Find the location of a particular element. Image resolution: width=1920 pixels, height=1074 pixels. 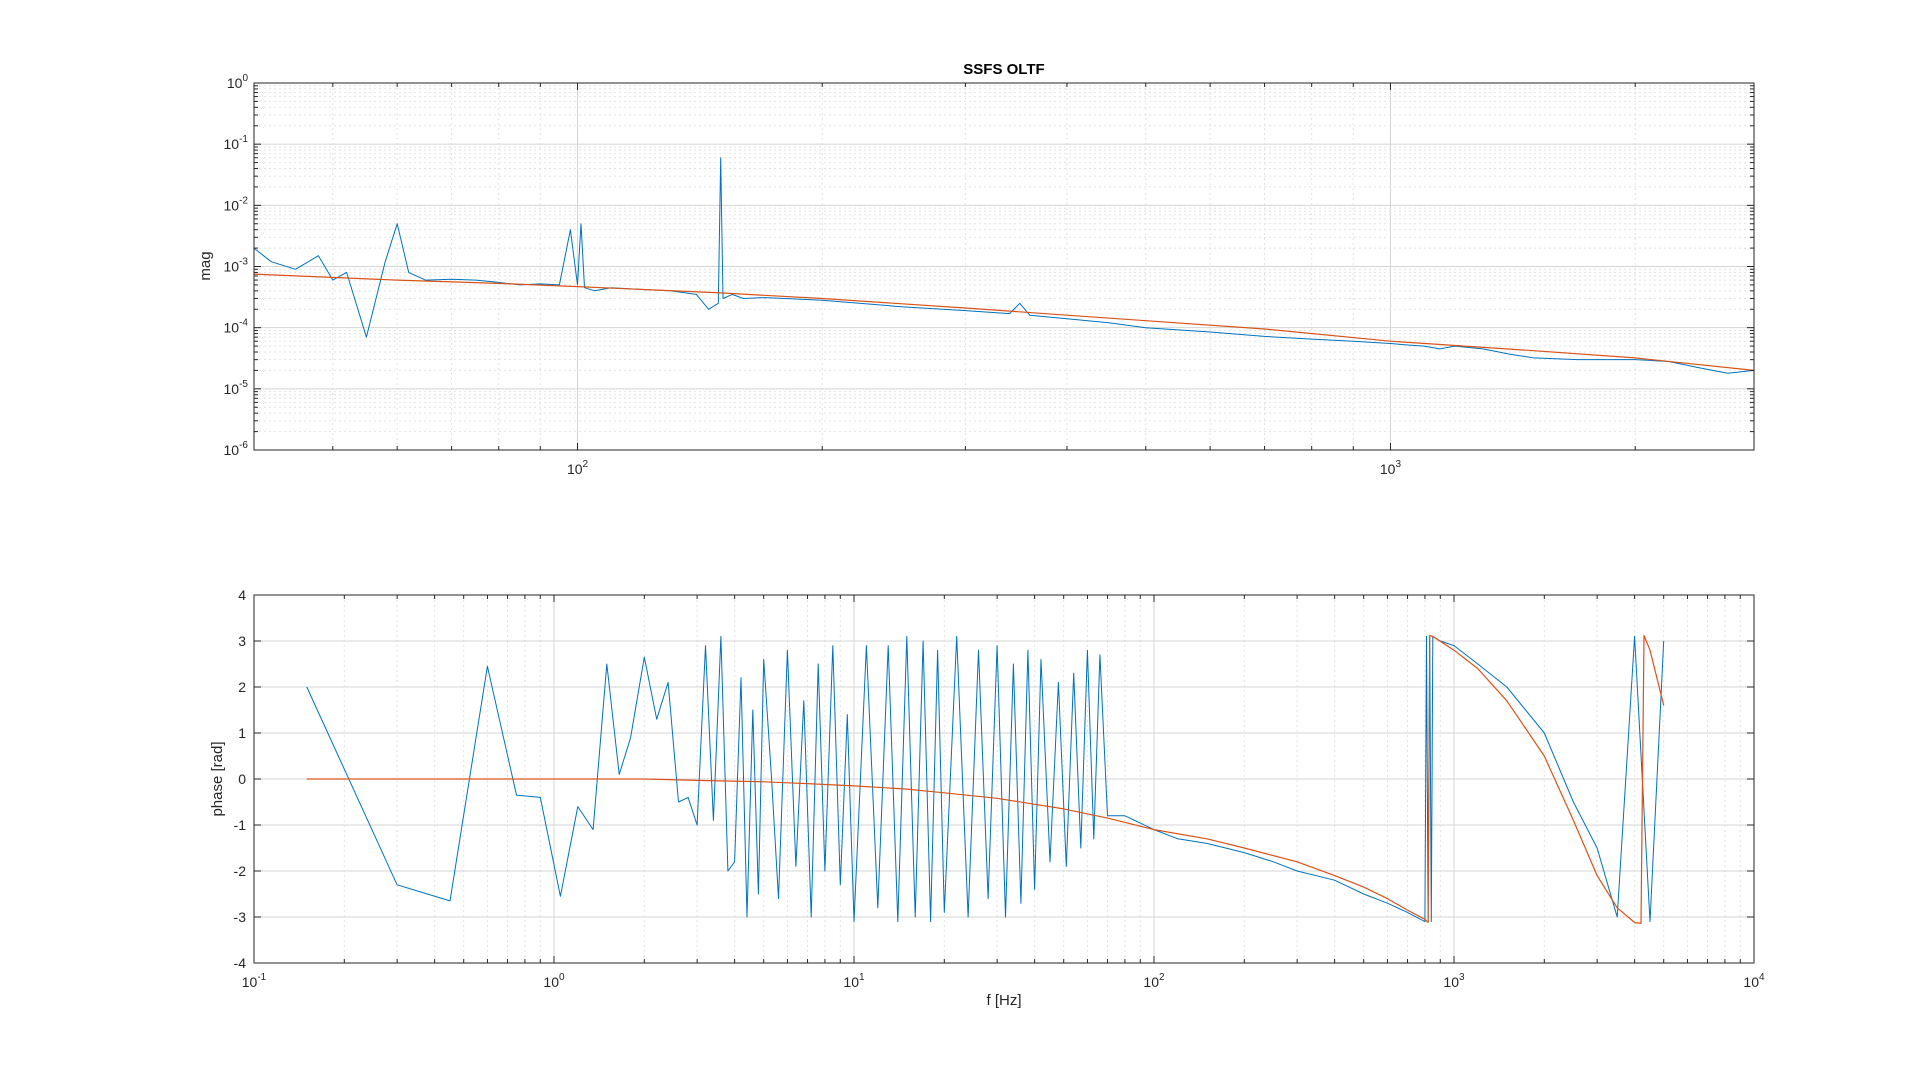

phase-y-tick-label: -3 is located at coordinates (240, 917).